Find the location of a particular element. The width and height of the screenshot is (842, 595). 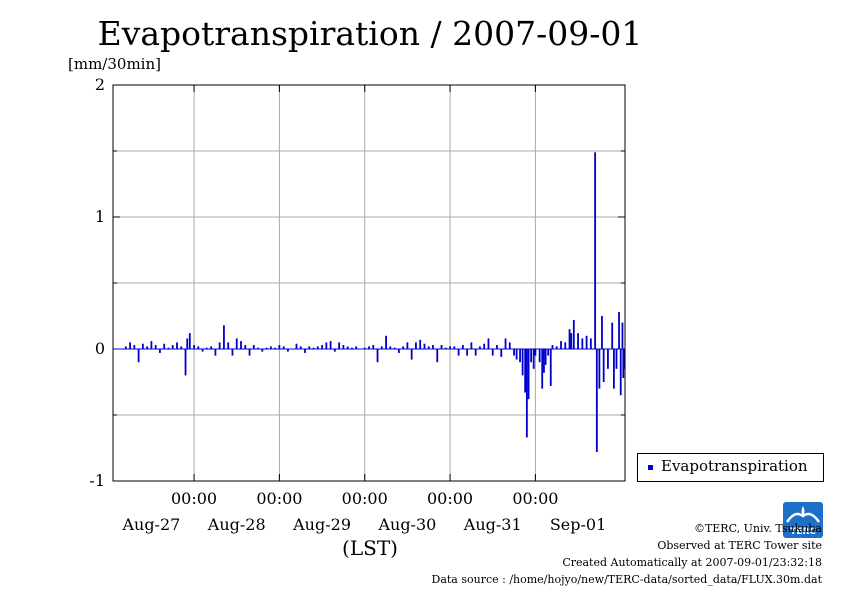

x-tick-date-label: Aug-27 is located at coordinates (151, 524).